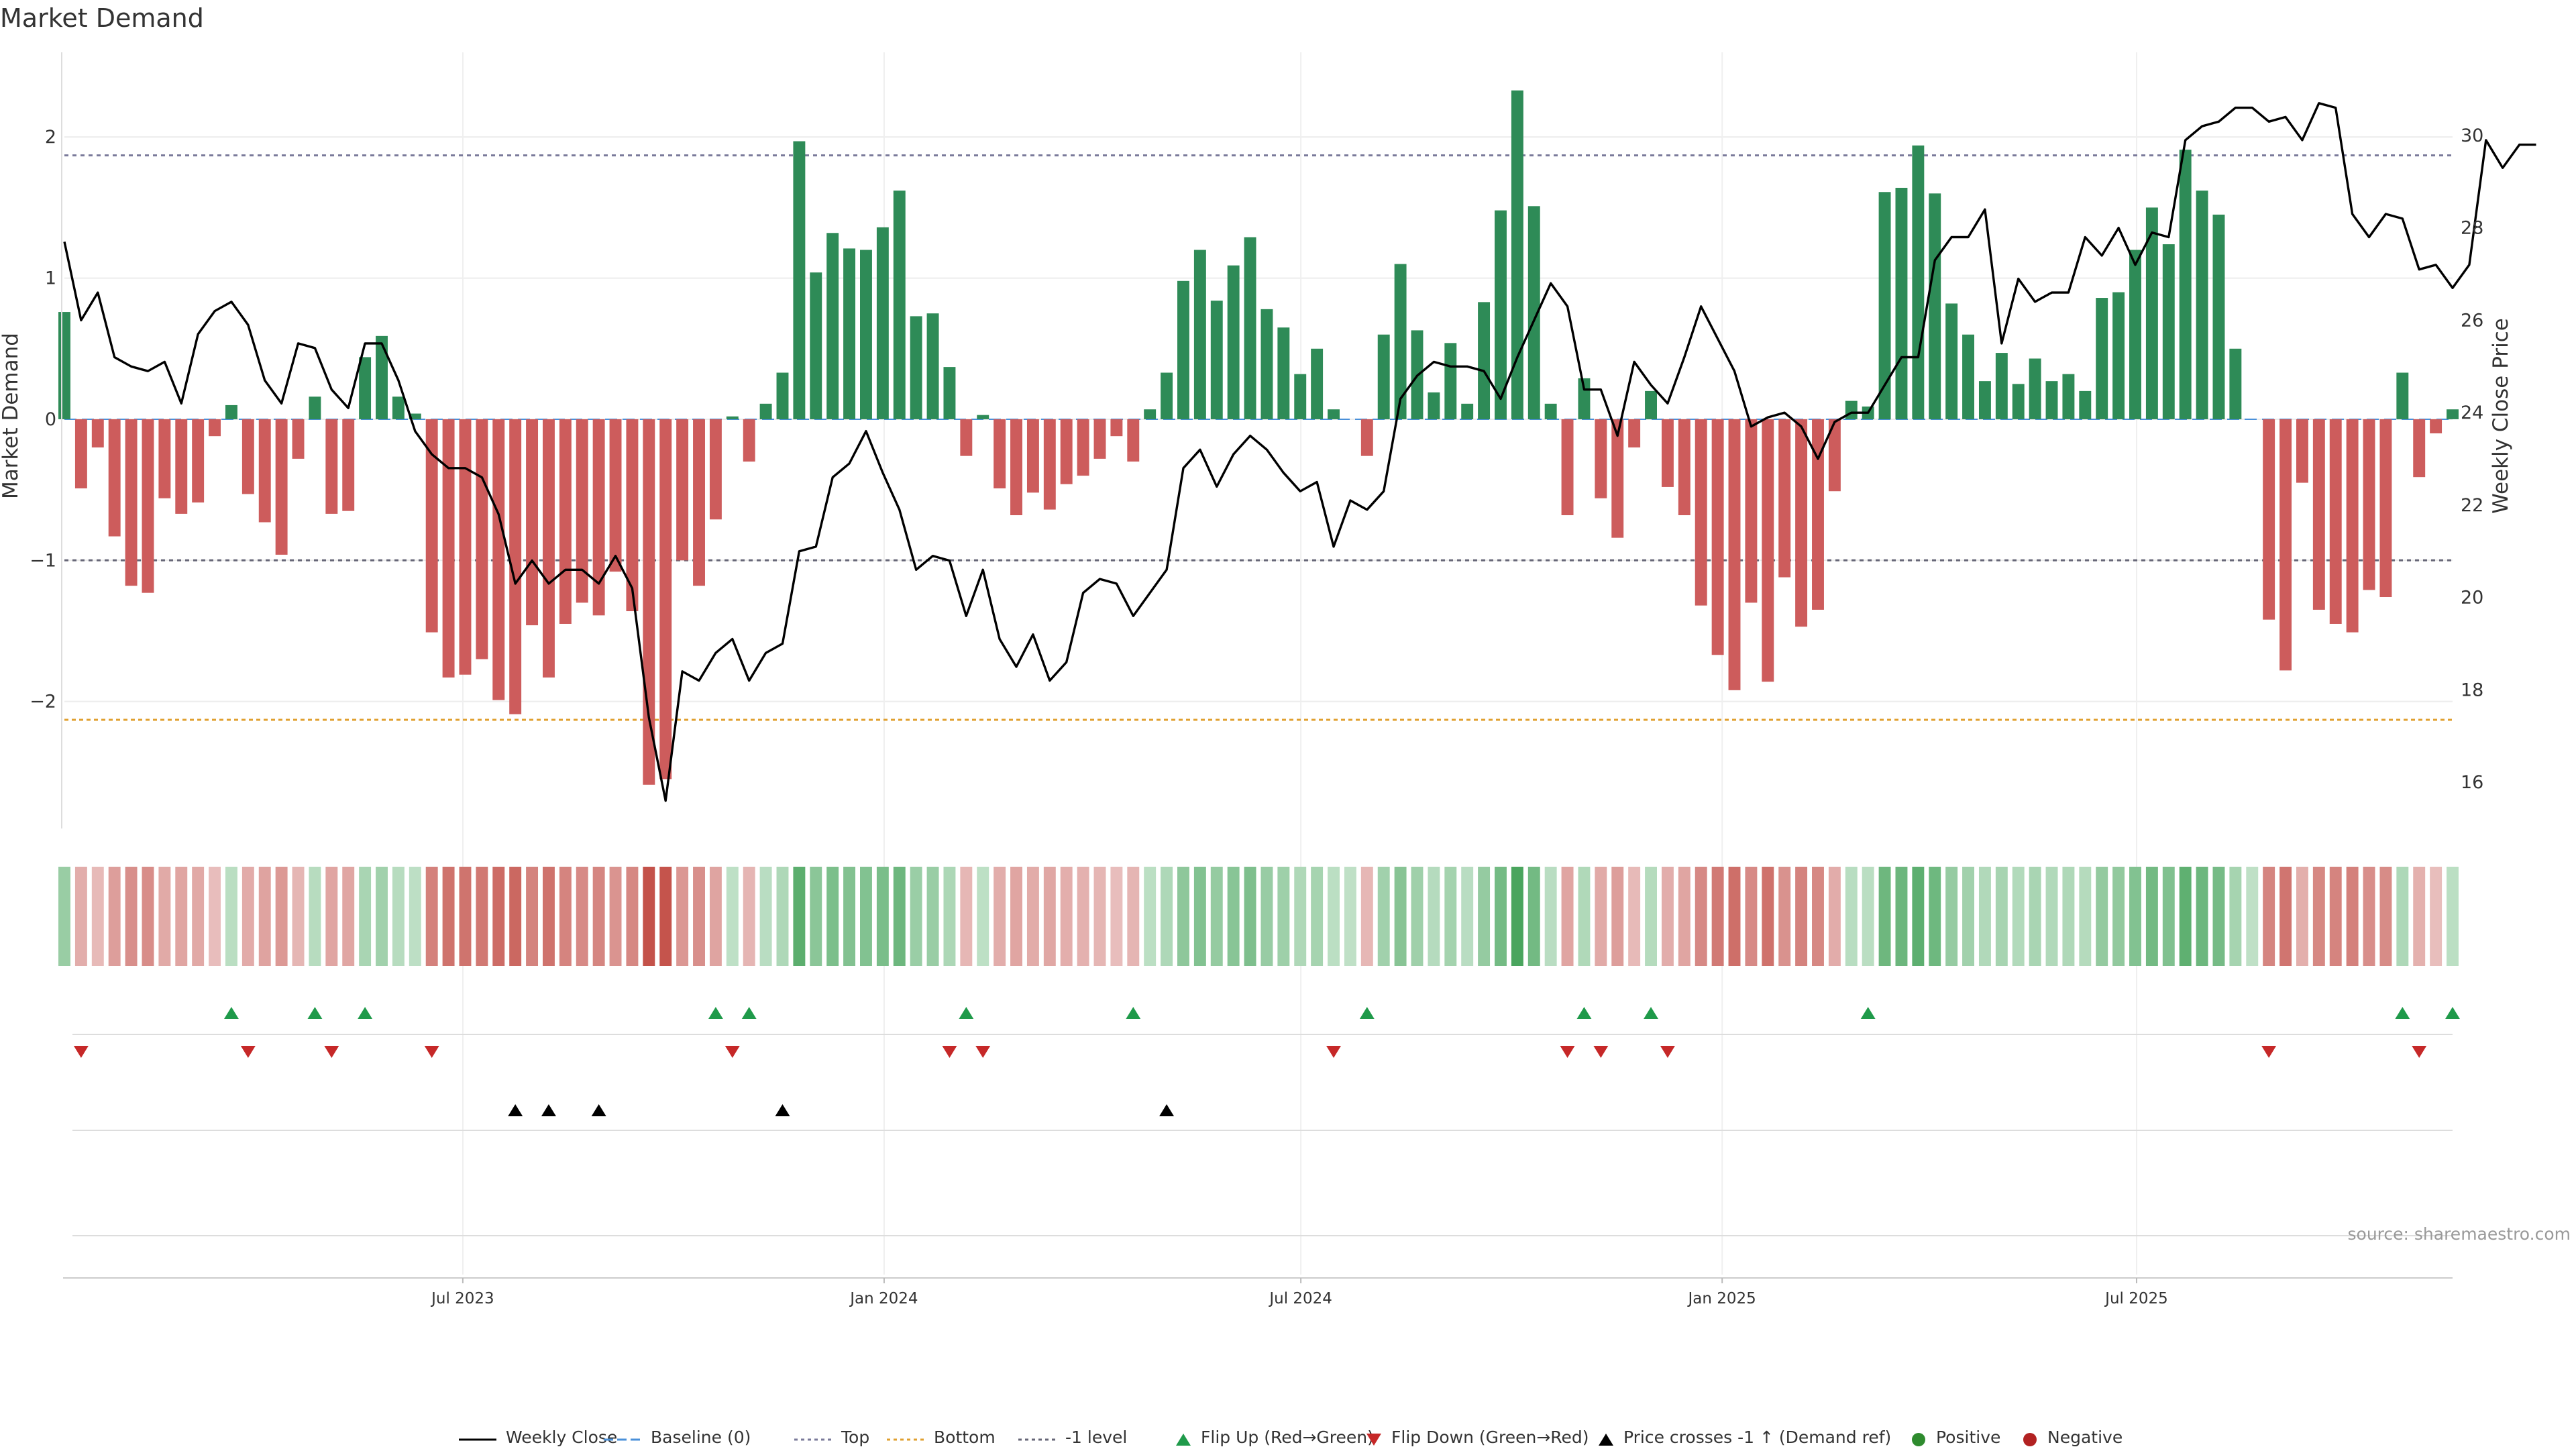  What do you see at coordinates (855, 1437) in the screenshot?
I see `legend-label: Top` at bounding box center [855, 1437].